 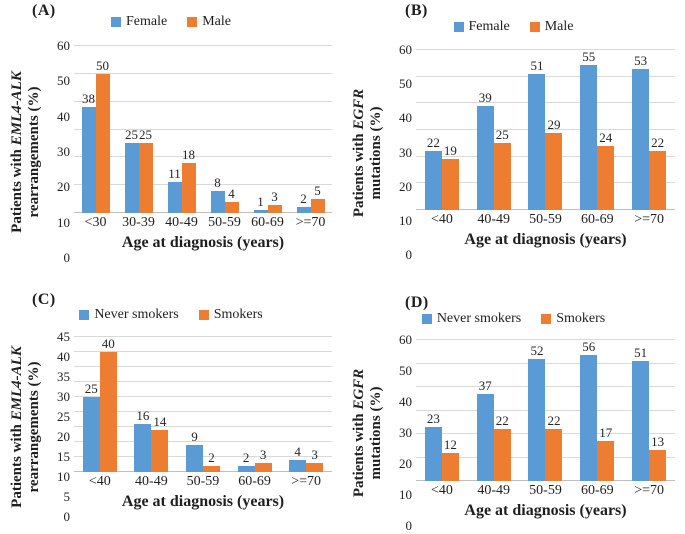 What do you see at coordinates (641, 60) in the screenshot?
I see `bar-value-label: 53` at bounding box center [641, 60].